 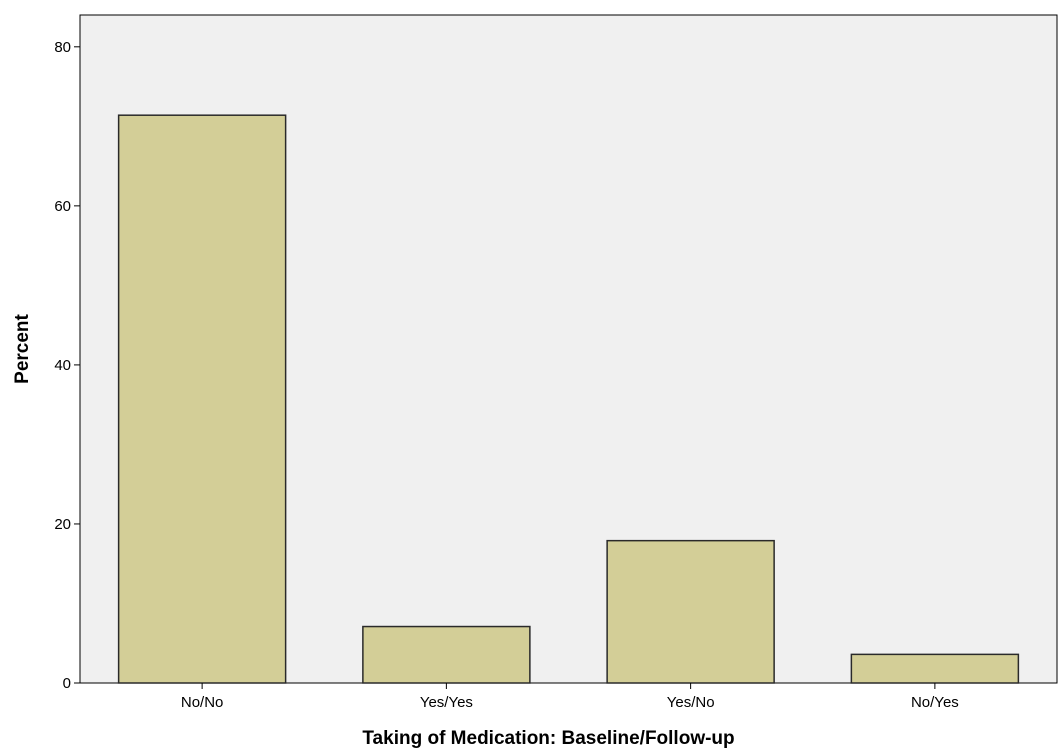 What do you see at coordinates (935, 702) in the screenshot?
I see `x-tick-label: No/Yes` at bounding box center [935, 702].